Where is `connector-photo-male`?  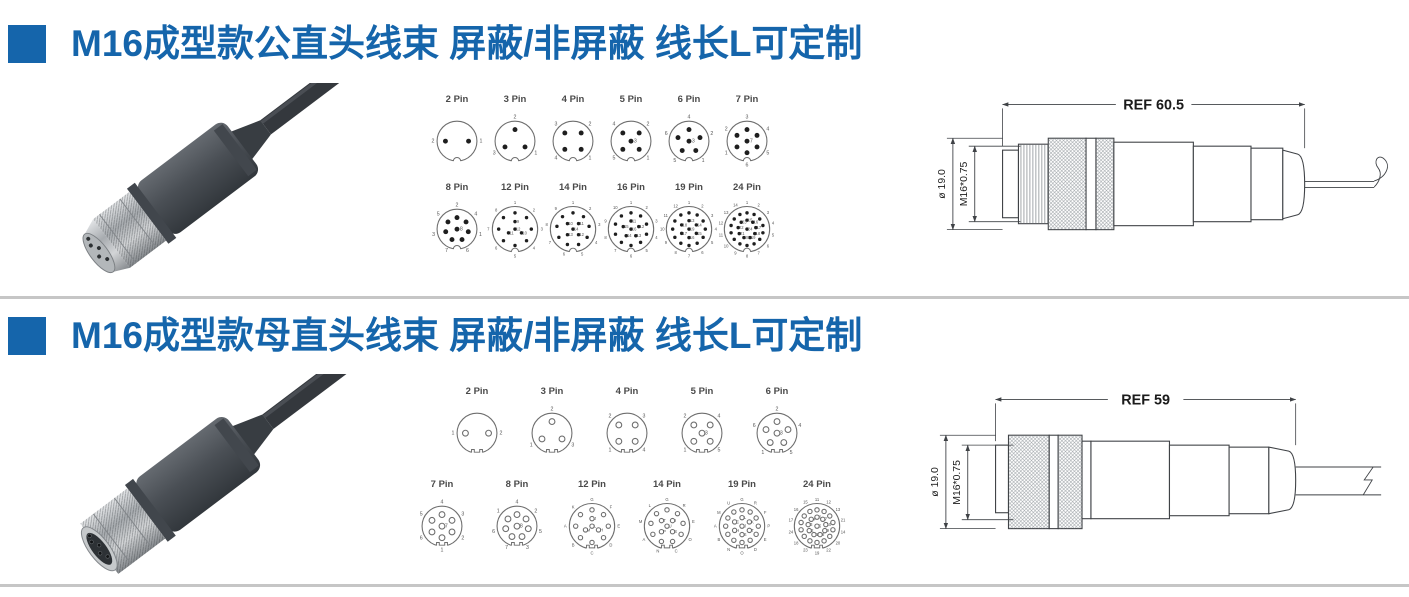 connector-photo-male is located at coordinates (222, 178).